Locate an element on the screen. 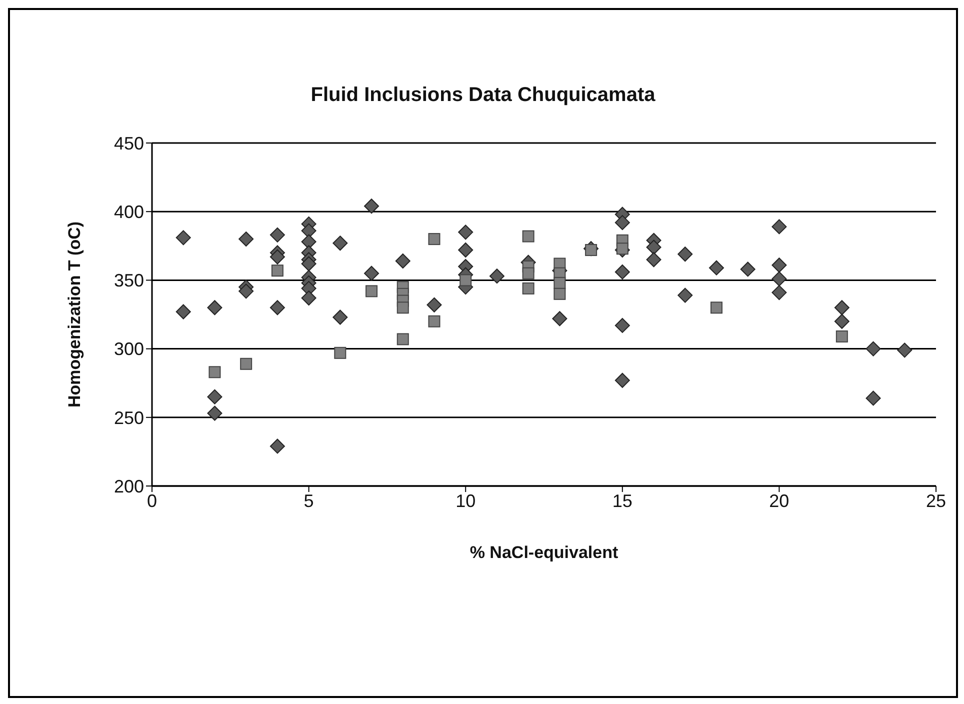 This screenshot has height=704, width=964. y-tick-label: 300 is located at coordinates (129, 349).